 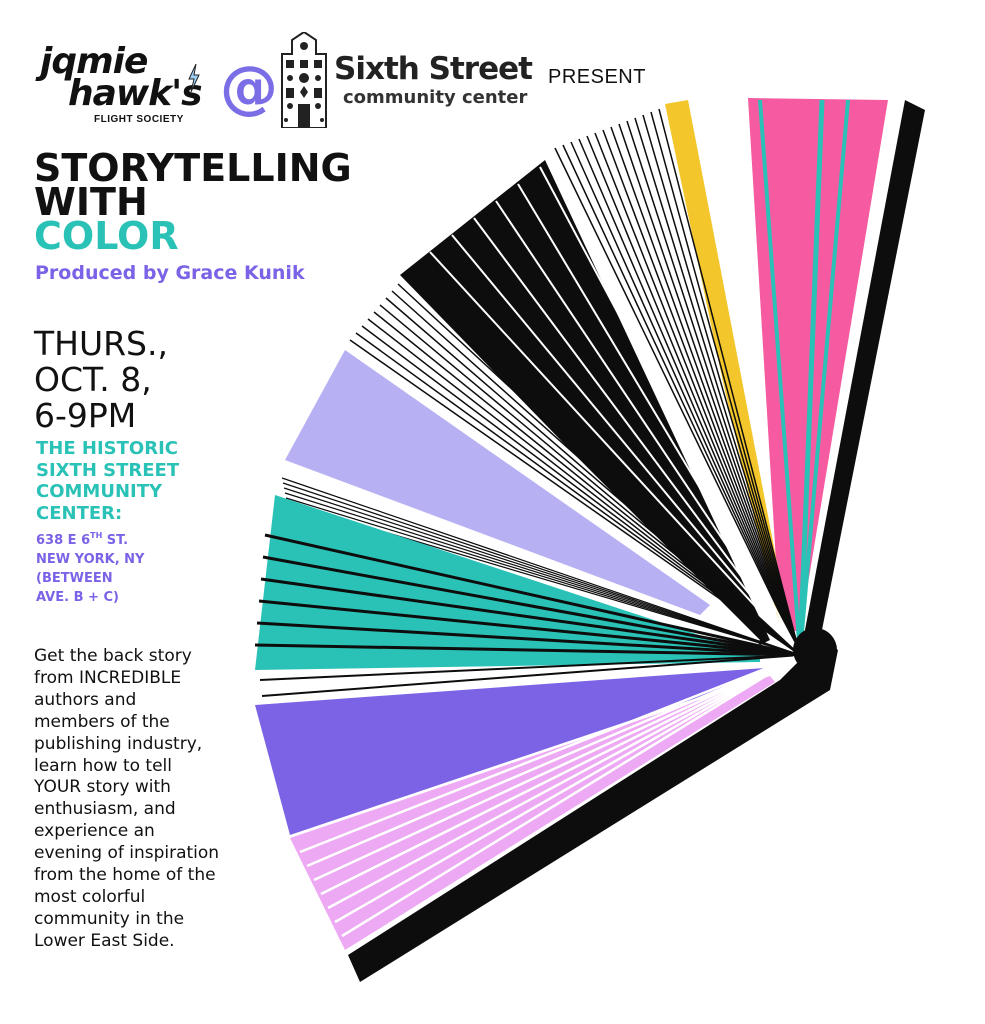 What do you see at coordinates (106, 236) in the screenshot?
I see `title-line-3: COLOR` at bounding box center [106, 236].